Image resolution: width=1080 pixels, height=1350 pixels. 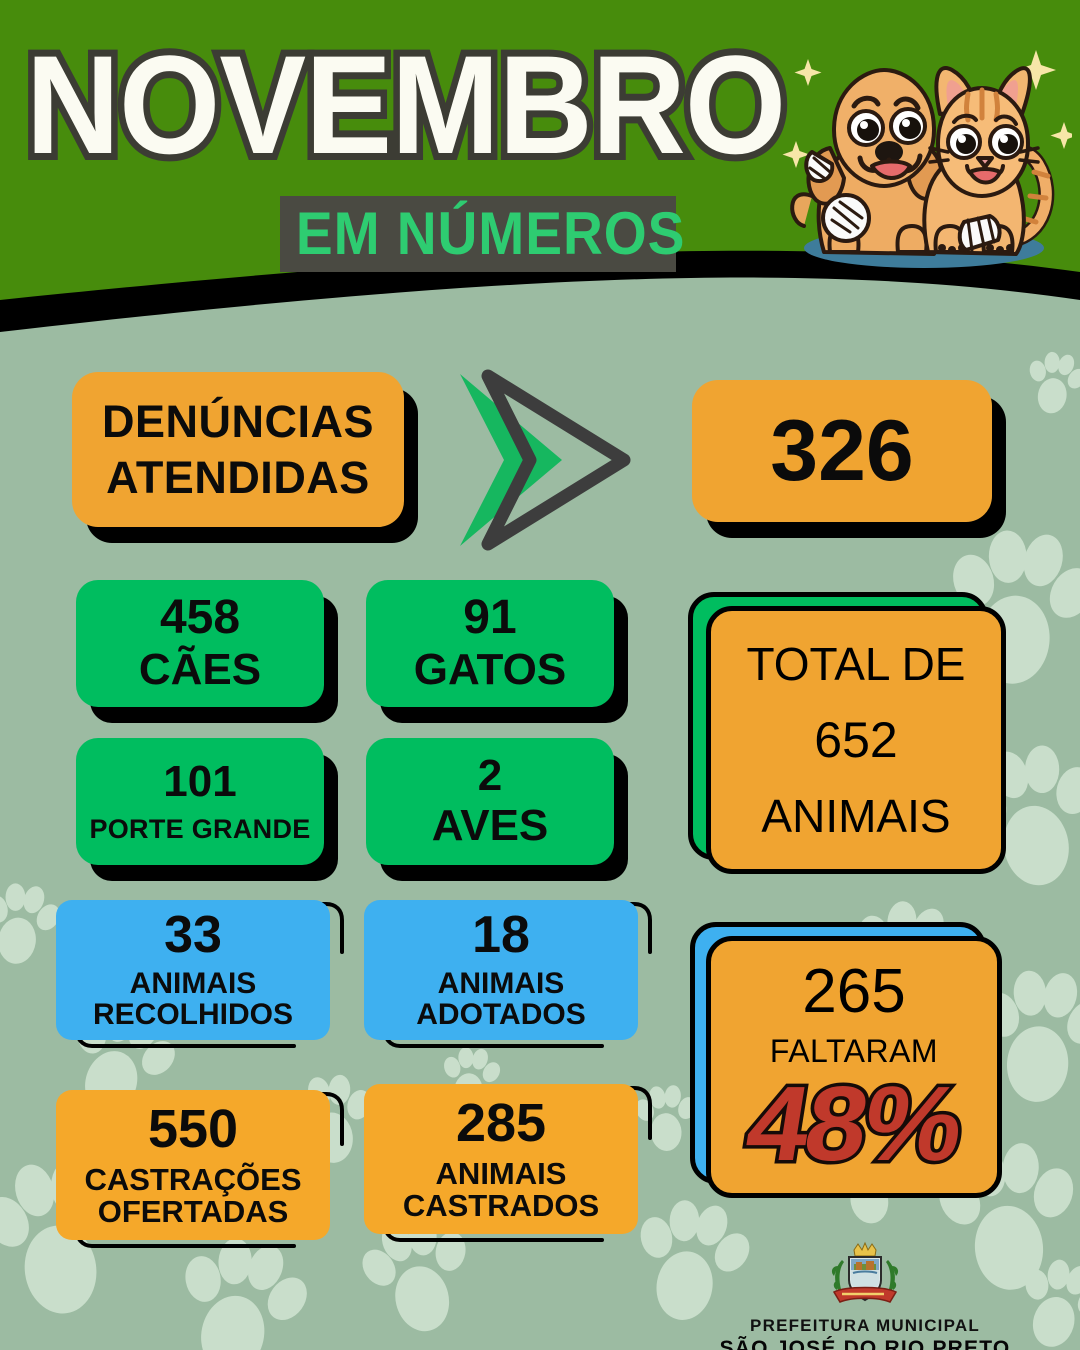 I want to click on dog-and-cat-illustration, so click(x=927, y=159).